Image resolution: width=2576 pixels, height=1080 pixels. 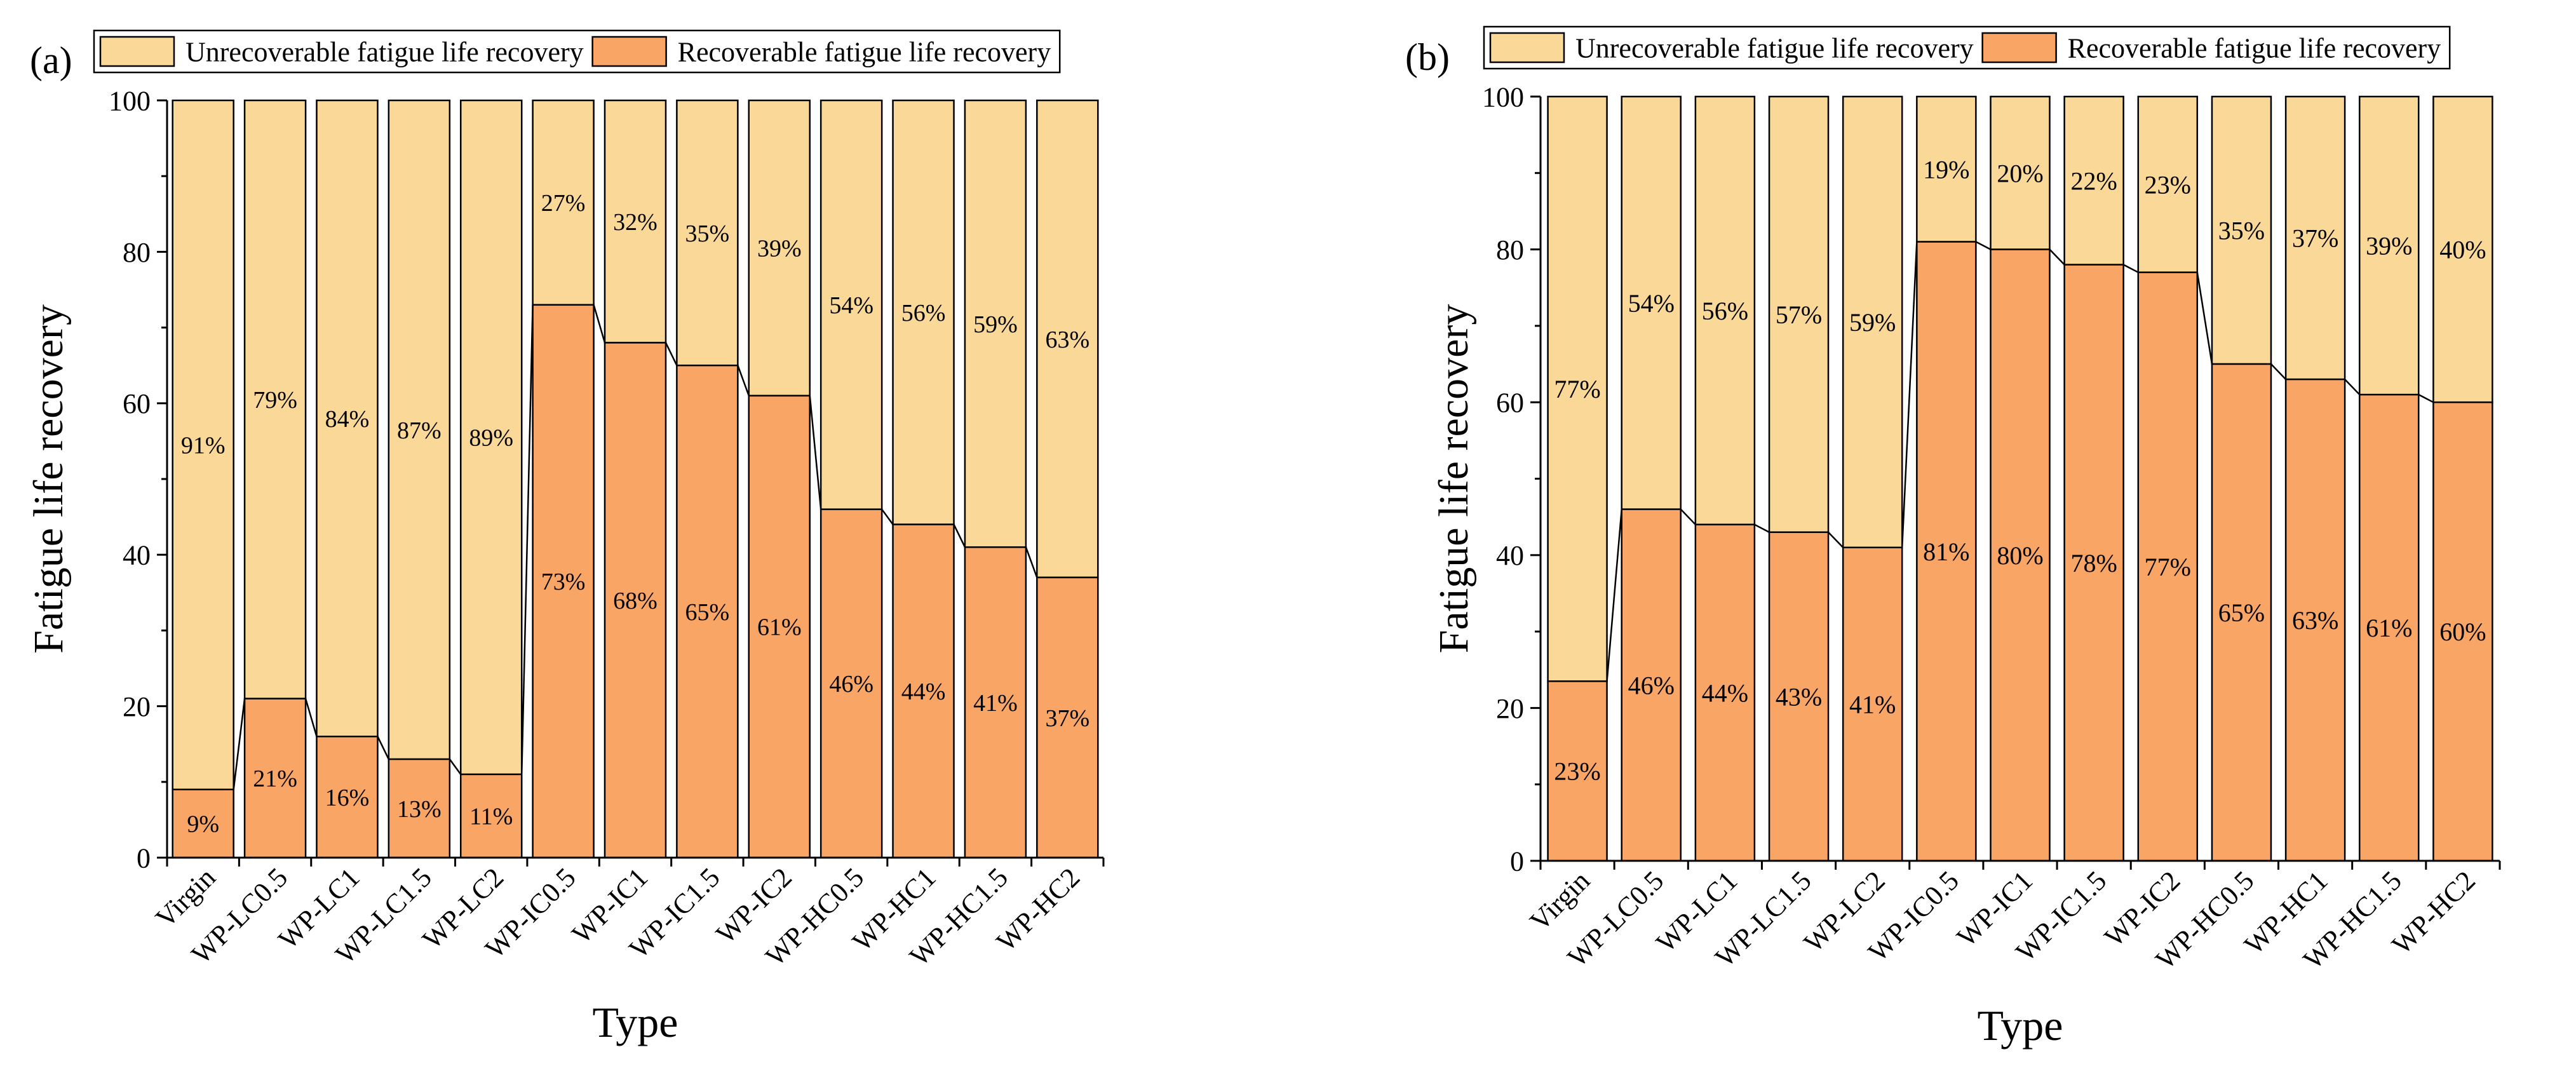 I want to click on bar-unrecoverable-WP-HC1, so click(x=2315, y=238).